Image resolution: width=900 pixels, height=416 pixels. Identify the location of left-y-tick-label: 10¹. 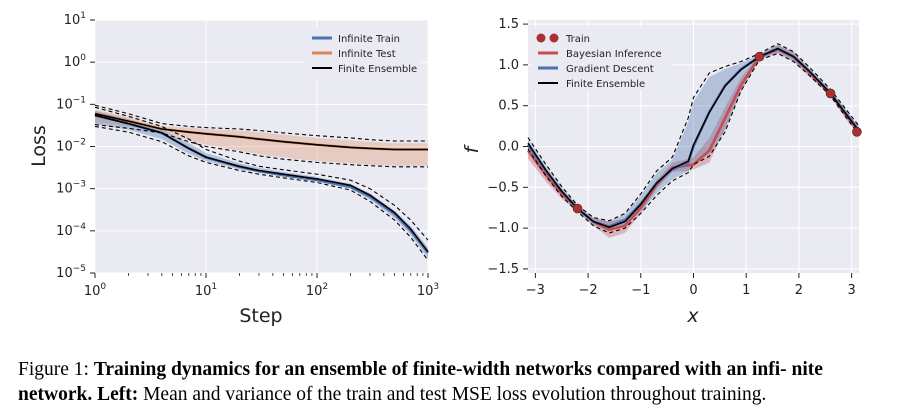
(75, 19).